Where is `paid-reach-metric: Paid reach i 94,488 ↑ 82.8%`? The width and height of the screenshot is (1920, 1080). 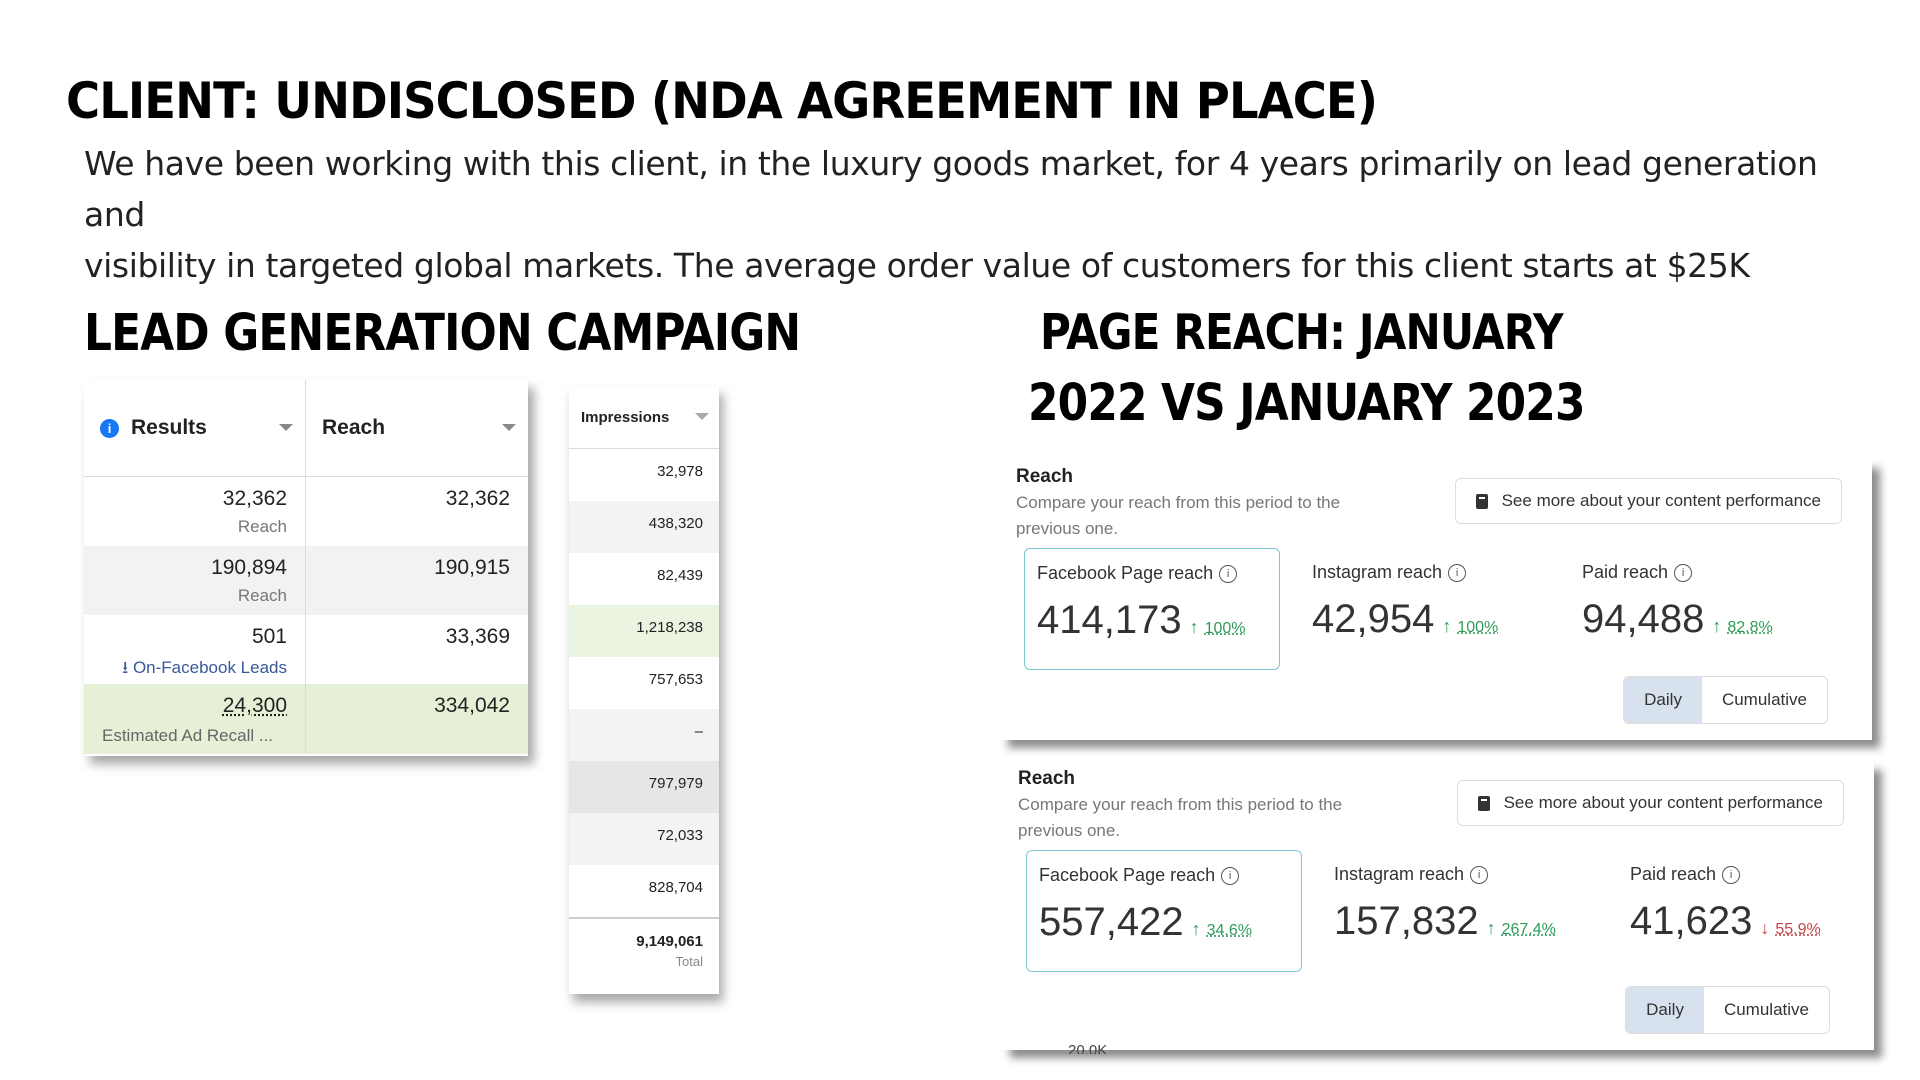
paid-reach-metric: Paid reach i 94,488 ↑ 82.8% is located at coordinates (1700, 609).